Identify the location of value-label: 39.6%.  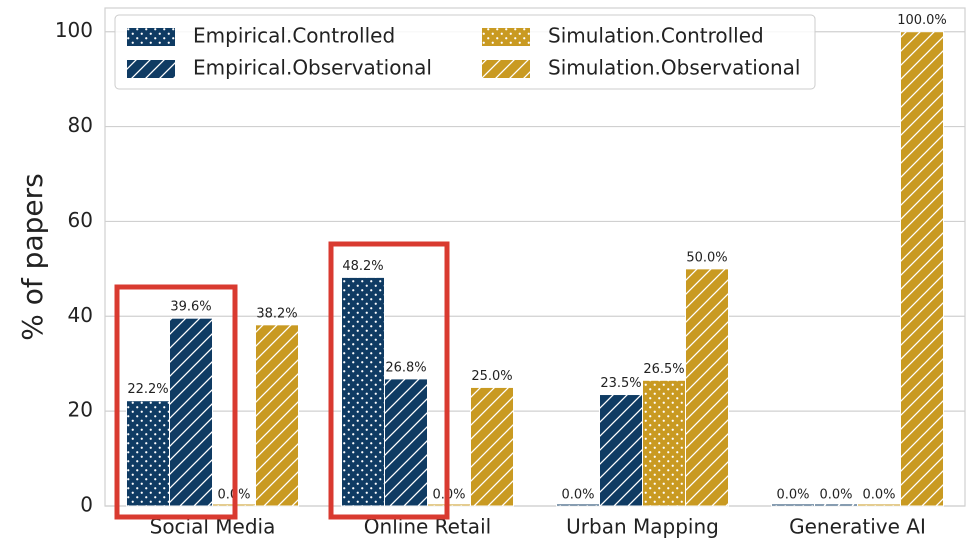
(190, 307).